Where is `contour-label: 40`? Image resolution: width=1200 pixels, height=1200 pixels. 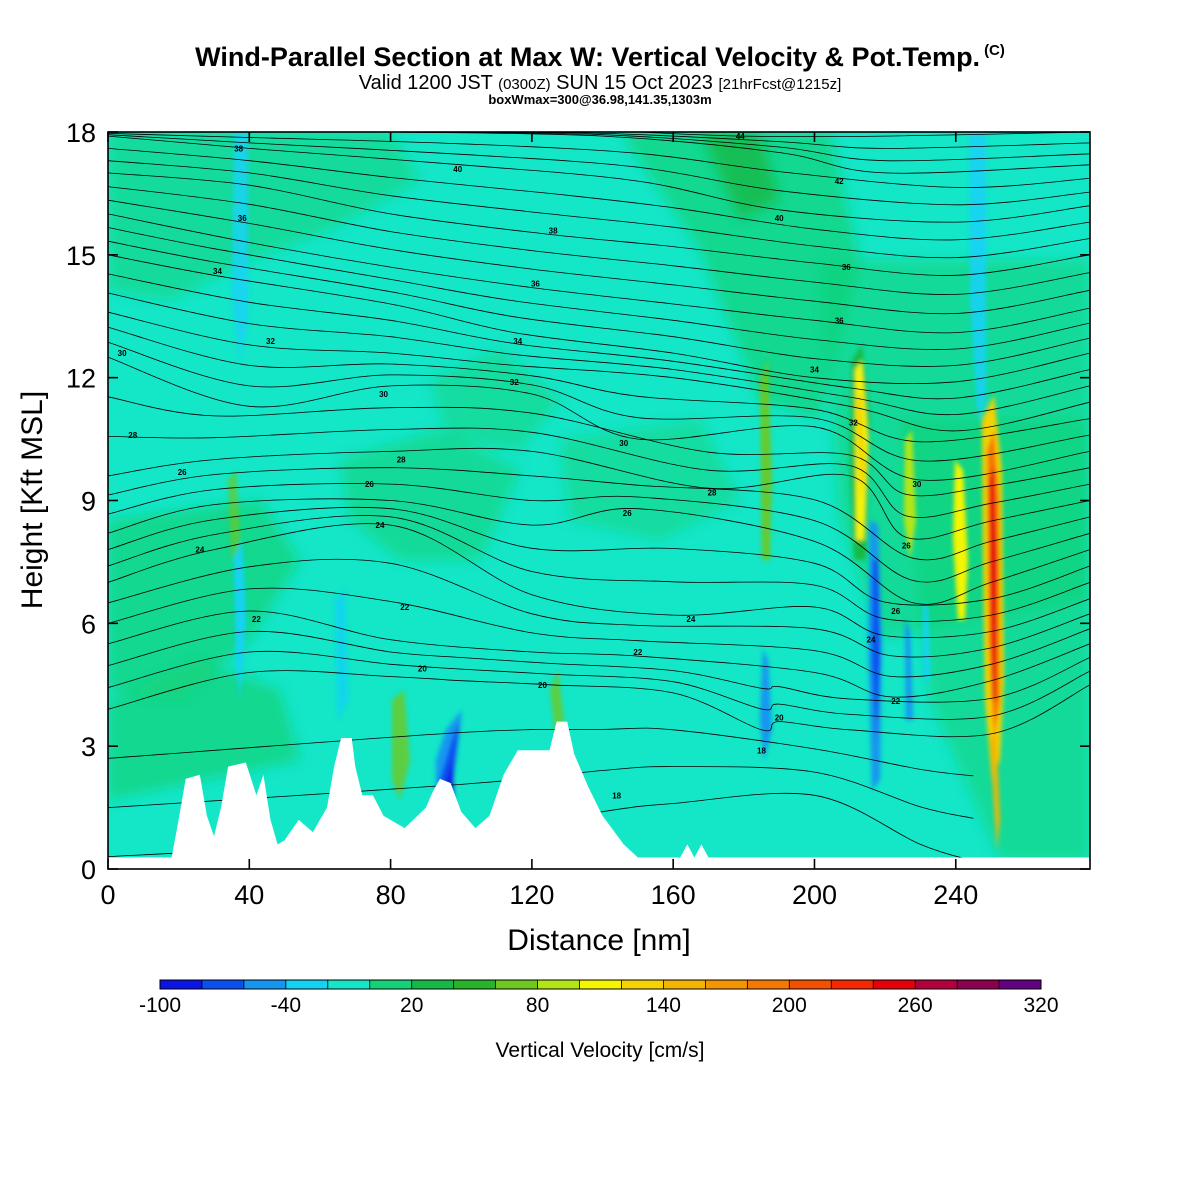 contour-label: 40 is located at coordinates (779, 218).